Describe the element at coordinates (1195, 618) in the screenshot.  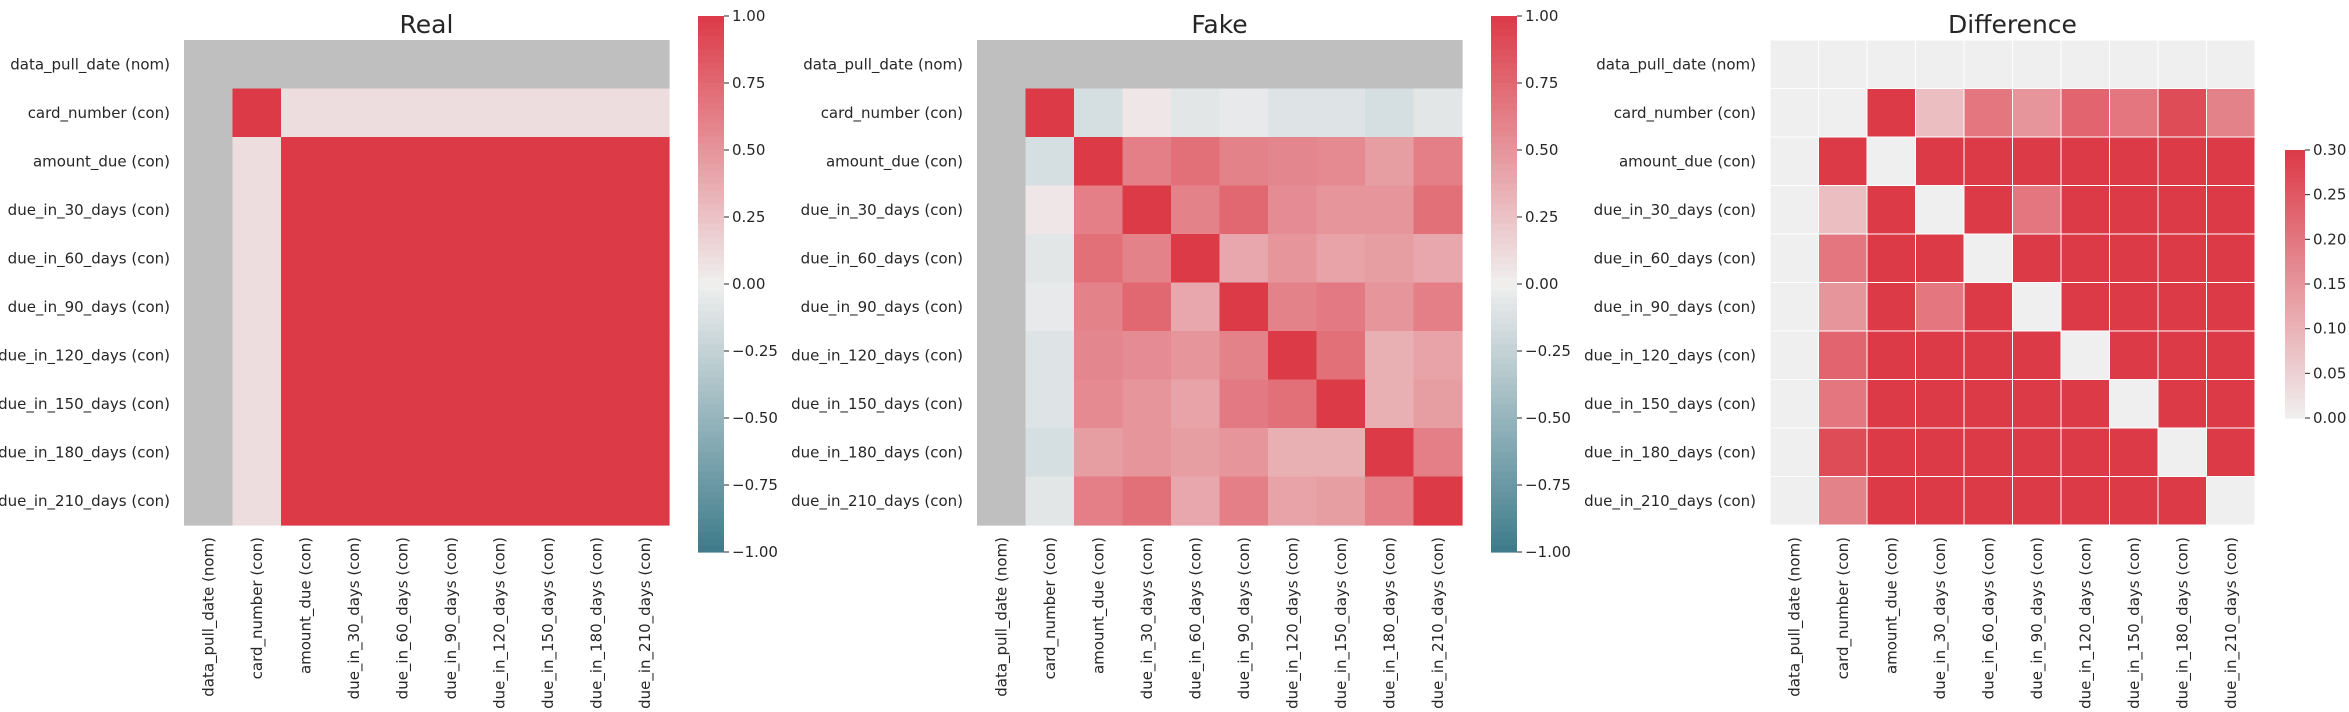
I see `x-tick-label: due_in_60_days (con)` at that location.